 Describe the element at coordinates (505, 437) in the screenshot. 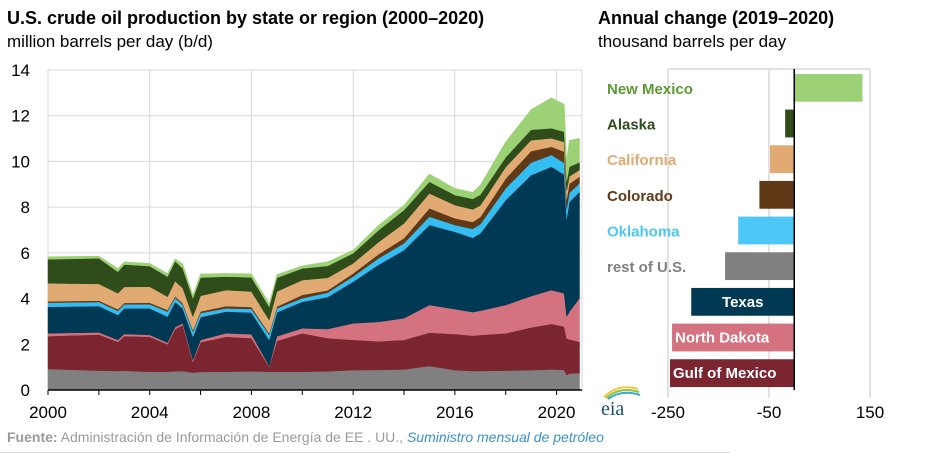

I see `source-link: Suministro mensual de petróleo` at that location.